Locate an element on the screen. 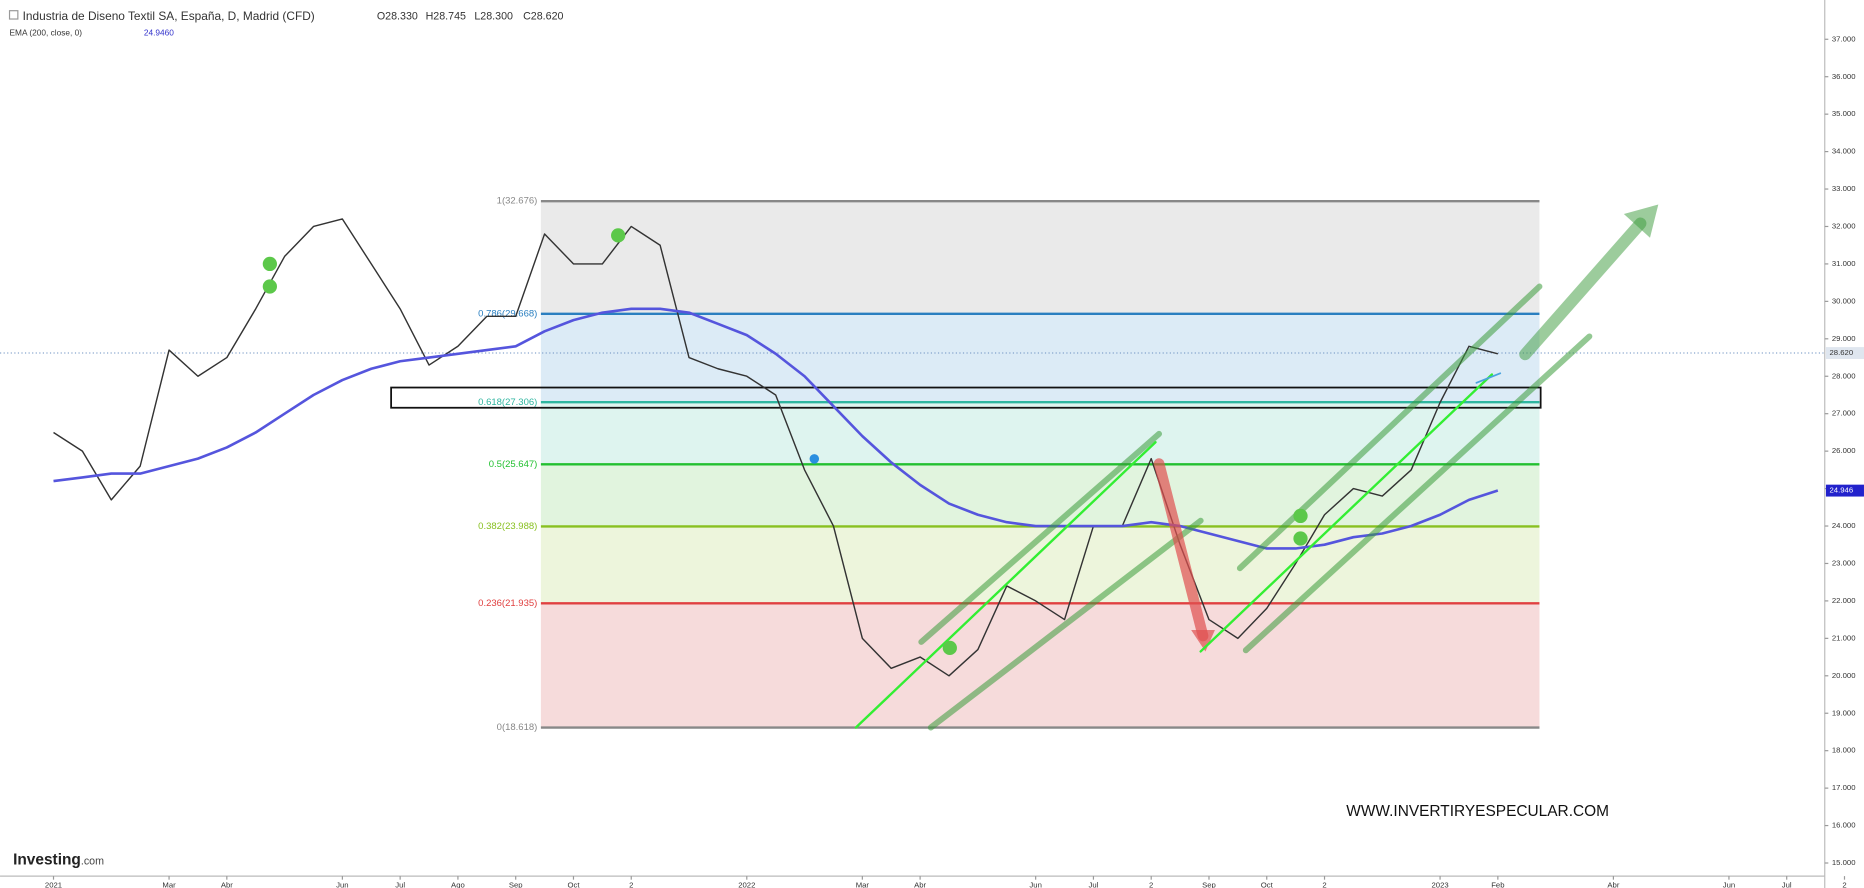  support-box is located at coordinates (966, 397).